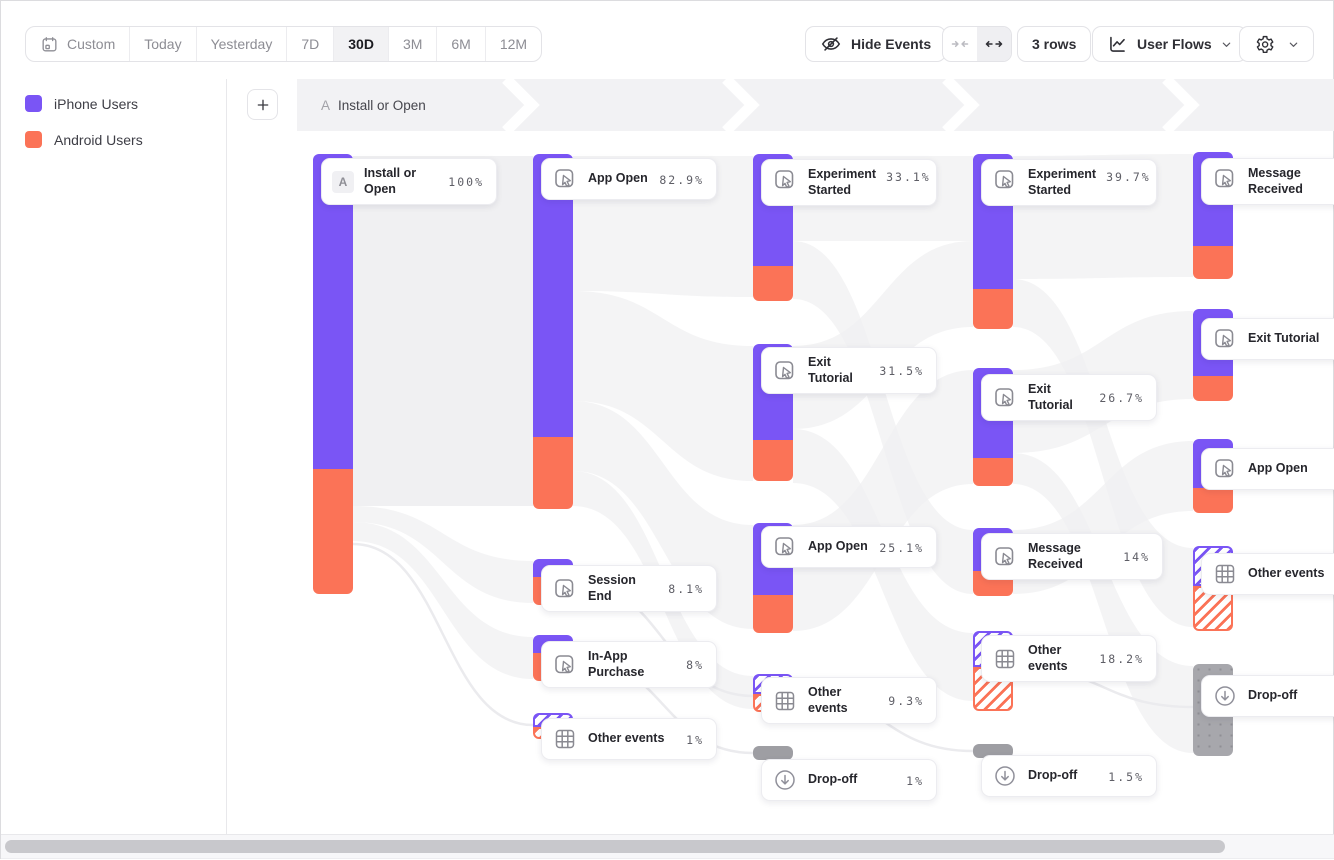 This screenshot has height=860, width=1334. I want to click on flow-node-card-c3-other: Other events 9.3%, so click(849, 701).